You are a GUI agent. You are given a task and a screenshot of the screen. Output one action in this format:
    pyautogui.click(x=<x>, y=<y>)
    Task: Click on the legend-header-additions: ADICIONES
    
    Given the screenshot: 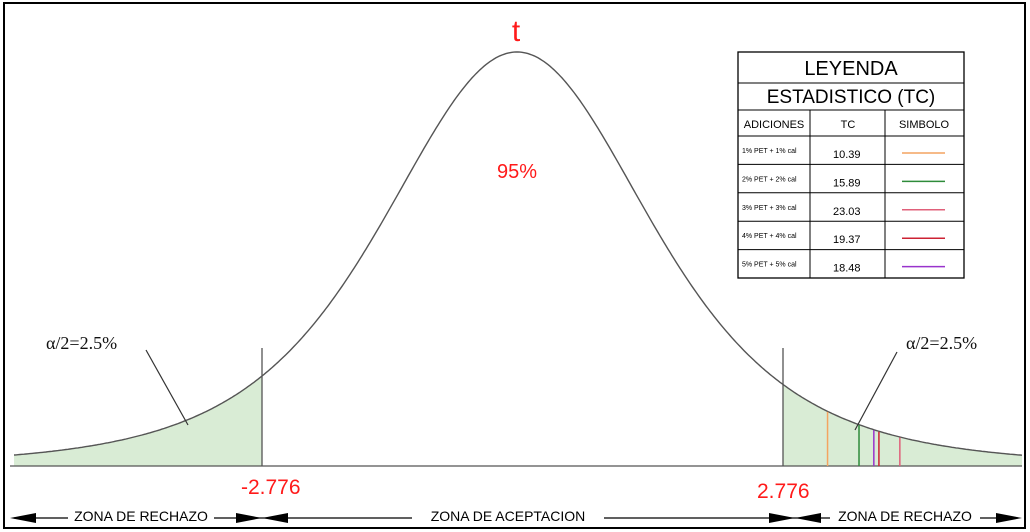 What is the action you would take?
    pyautogui.click(x=774, y=125)
    